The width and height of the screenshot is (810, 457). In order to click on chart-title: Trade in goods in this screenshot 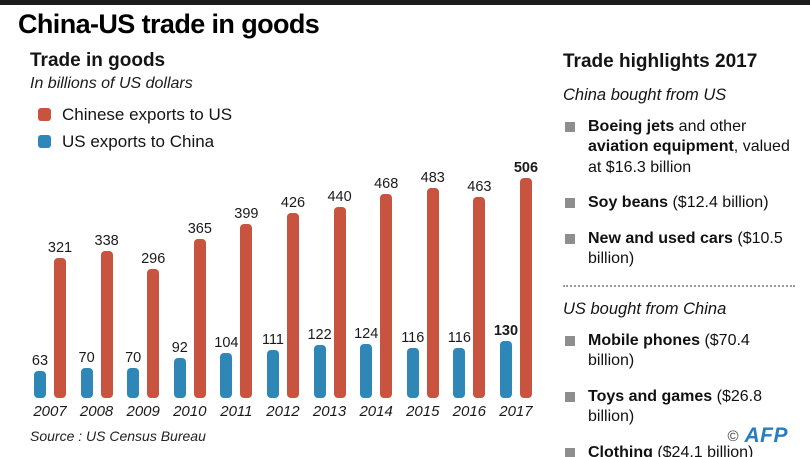, I will do `click(98, 60)`.